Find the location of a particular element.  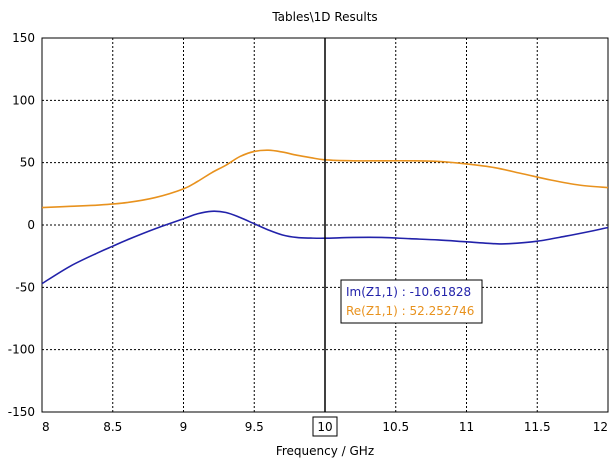

chart-title: Tables\1D Results is located at coordinates (324, 17).